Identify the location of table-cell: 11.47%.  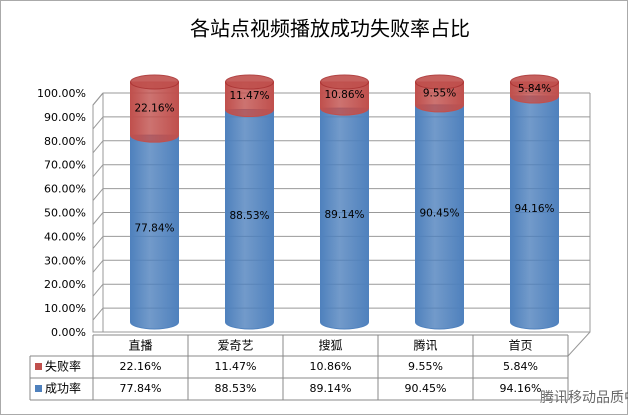
(236, 366).